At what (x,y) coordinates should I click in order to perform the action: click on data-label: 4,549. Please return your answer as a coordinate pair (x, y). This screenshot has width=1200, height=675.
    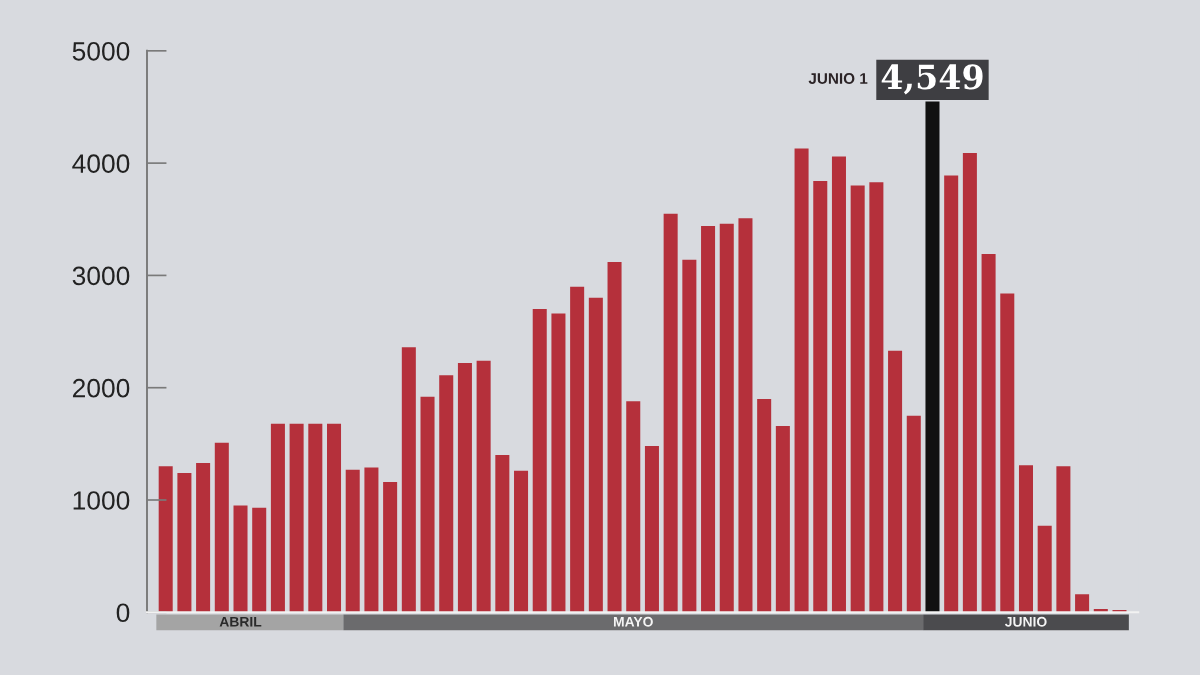
    Looking at the image, I should click on (932, 79).